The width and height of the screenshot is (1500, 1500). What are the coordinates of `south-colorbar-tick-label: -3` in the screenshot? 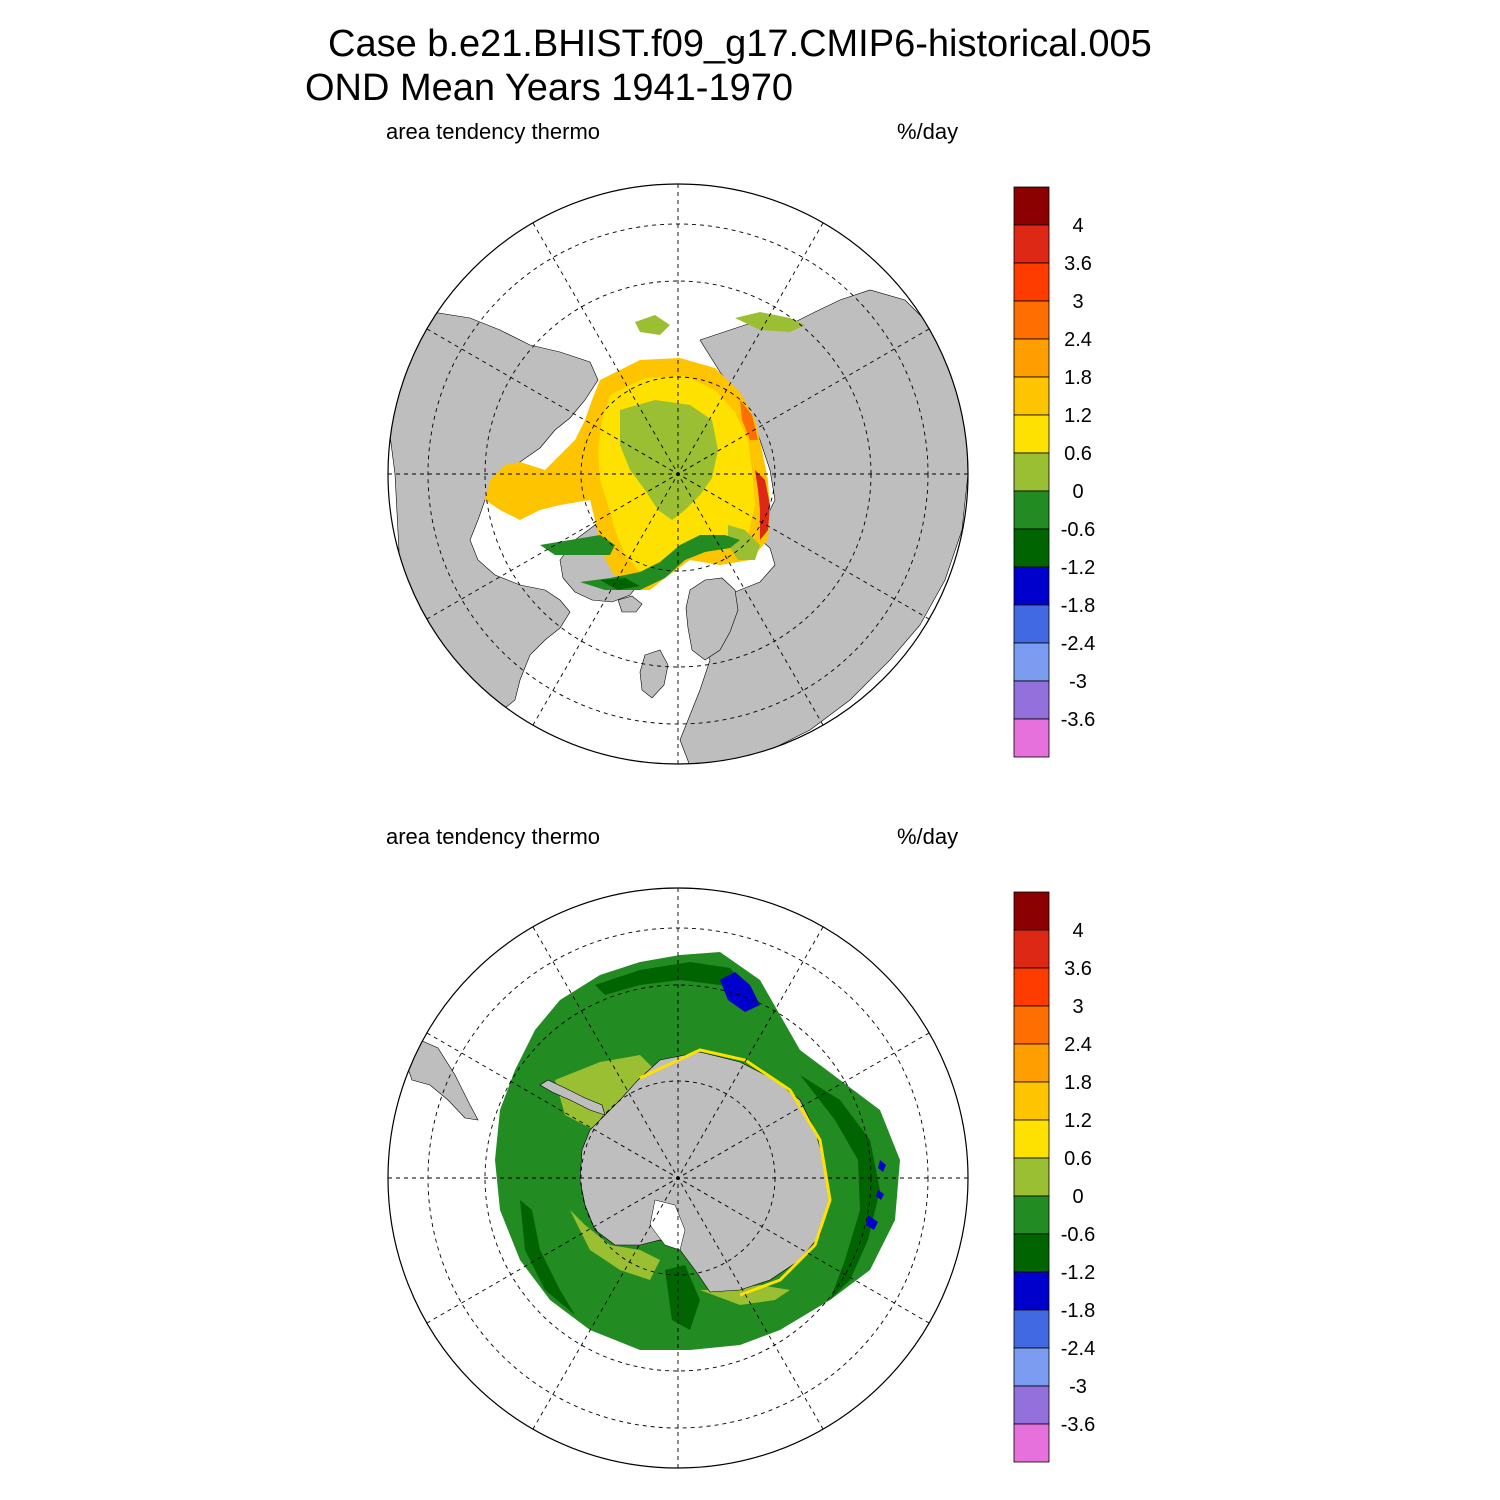 It's located at (1078, 1387).